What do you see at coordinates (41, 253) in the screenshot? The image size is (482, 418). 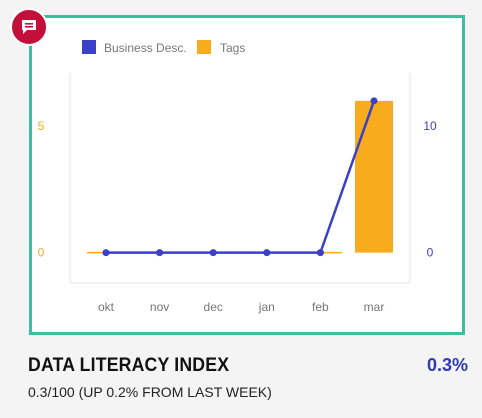 I see `left-tick-0: 0` at bounding box center [41, 253].